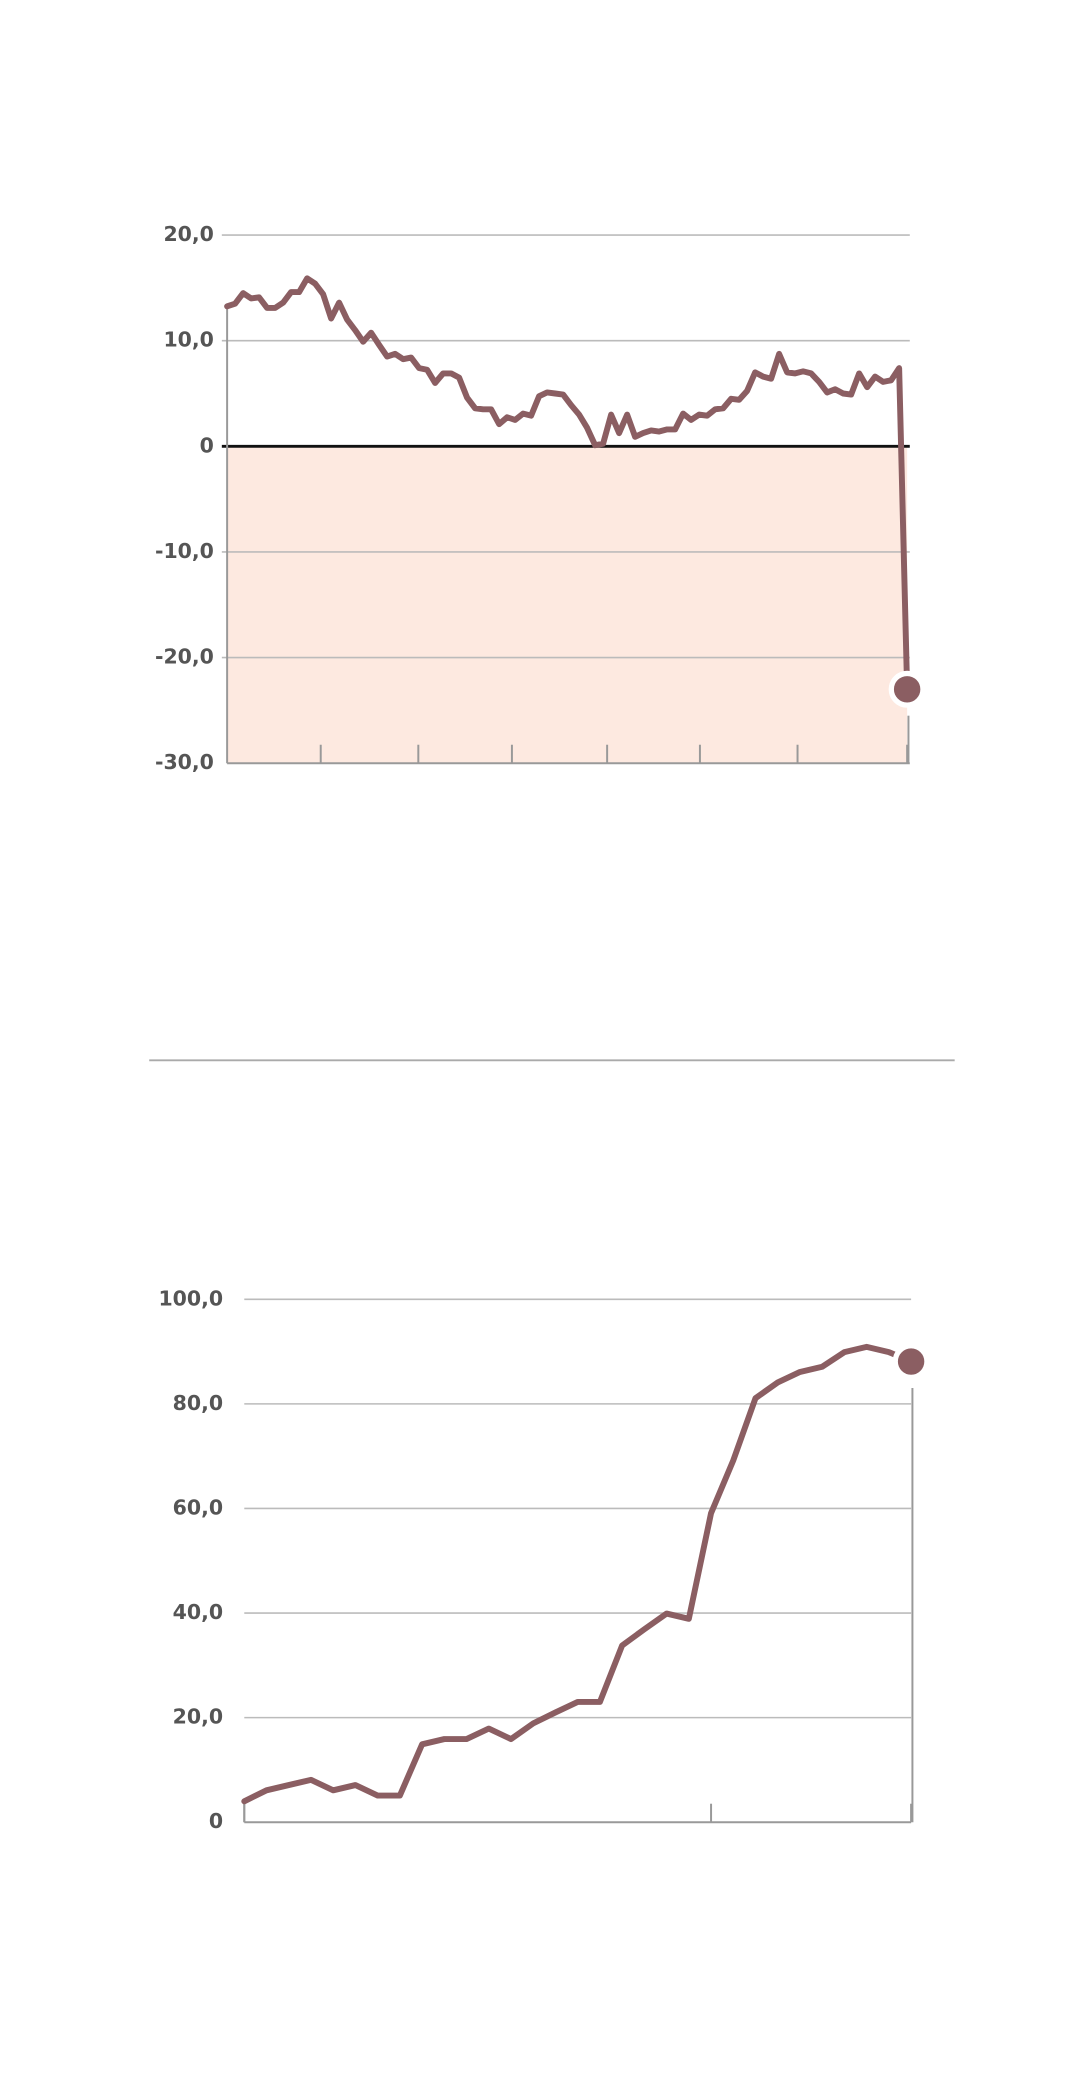 The height and width of the screenshot is (2076, 1092). I want to click on negative-area, so click(567, 605).